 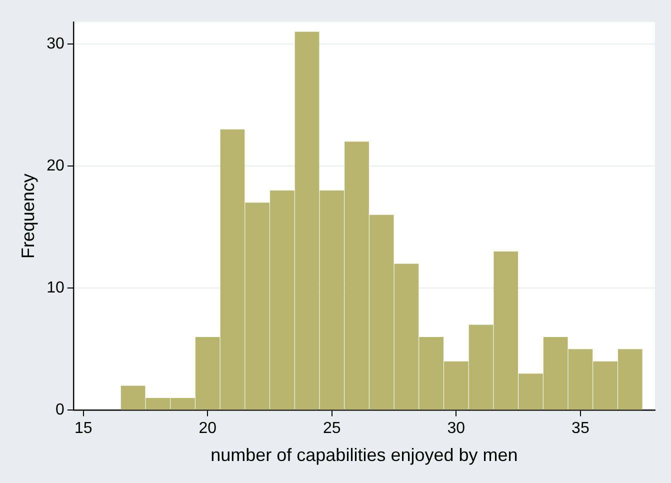 I want to click on y-tick-label: 10, so click(x=55, y=288).